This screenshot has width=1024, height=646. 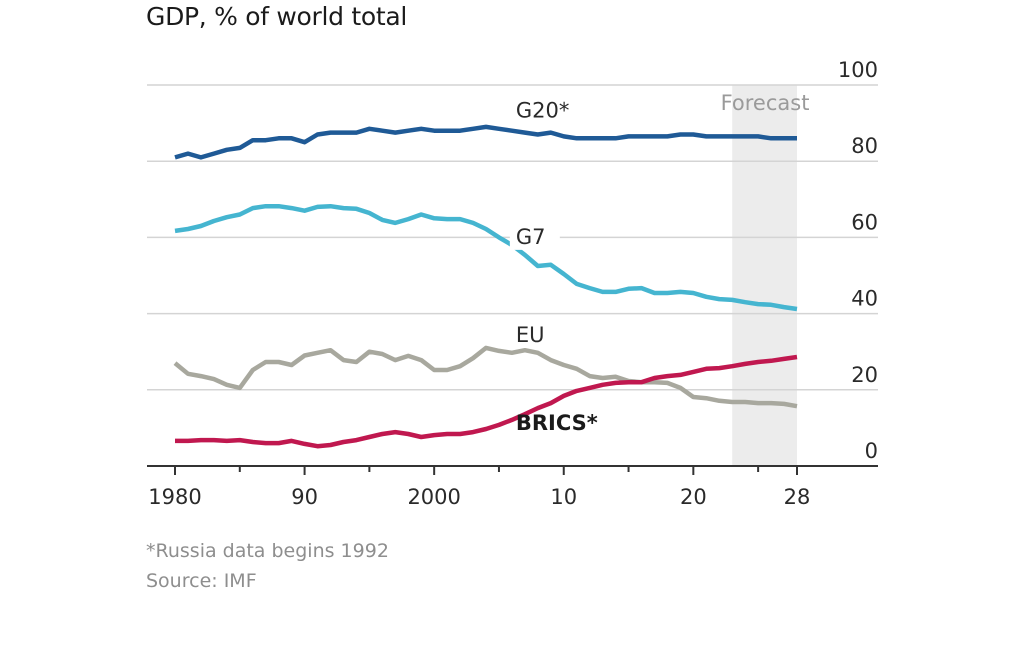 What do you see at coordinates (433, 497) in the screenshot?
I see `x-tick-label-2000: 2000` at bounding box center [433, 497].